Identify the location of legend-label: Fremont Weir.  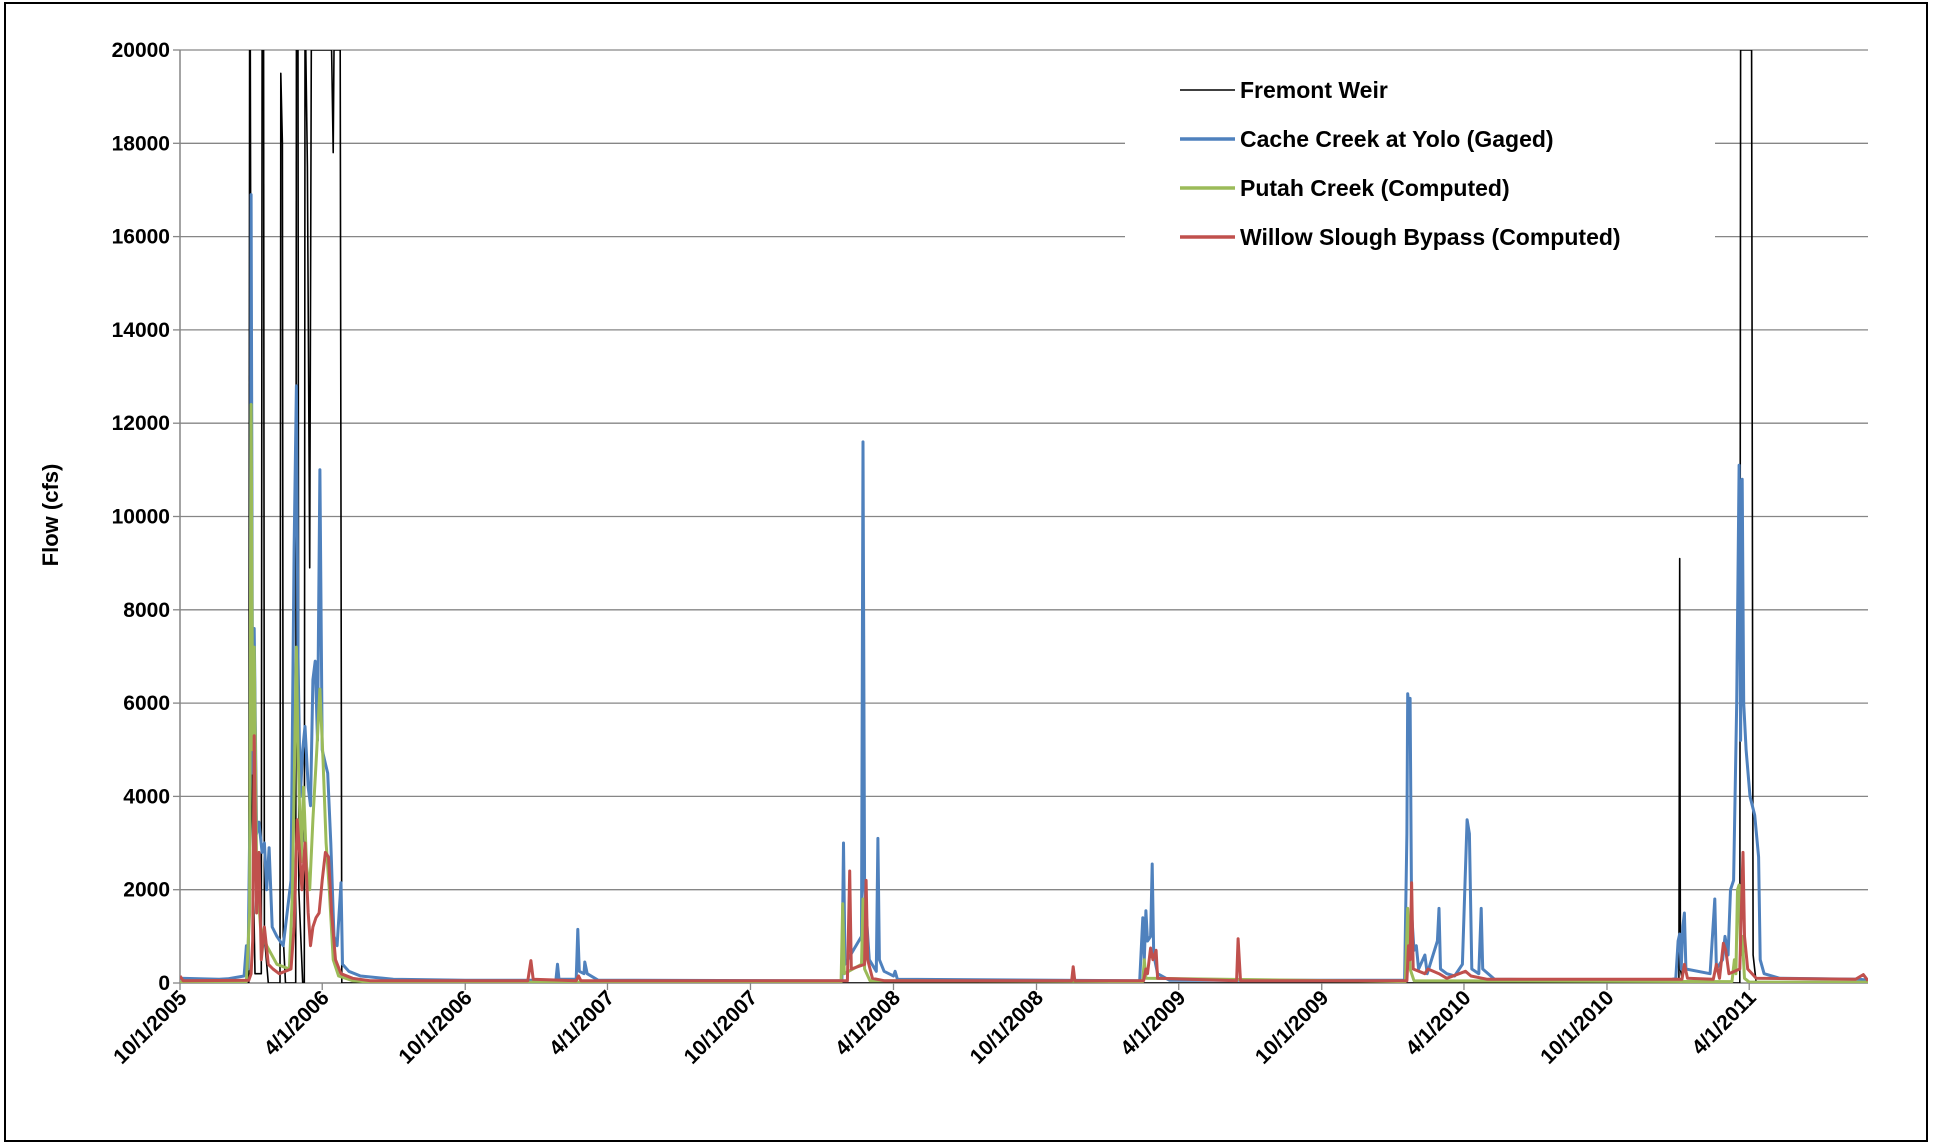
(1314, 90).